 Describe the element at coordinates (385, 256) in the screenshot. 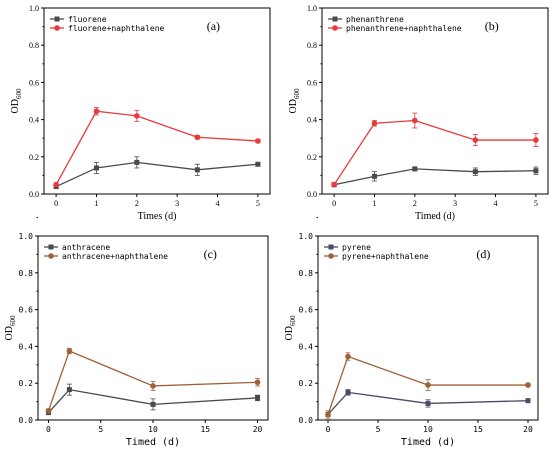

I see `panel-4-legend-2-label: pyrene+naphthalene` at that location.